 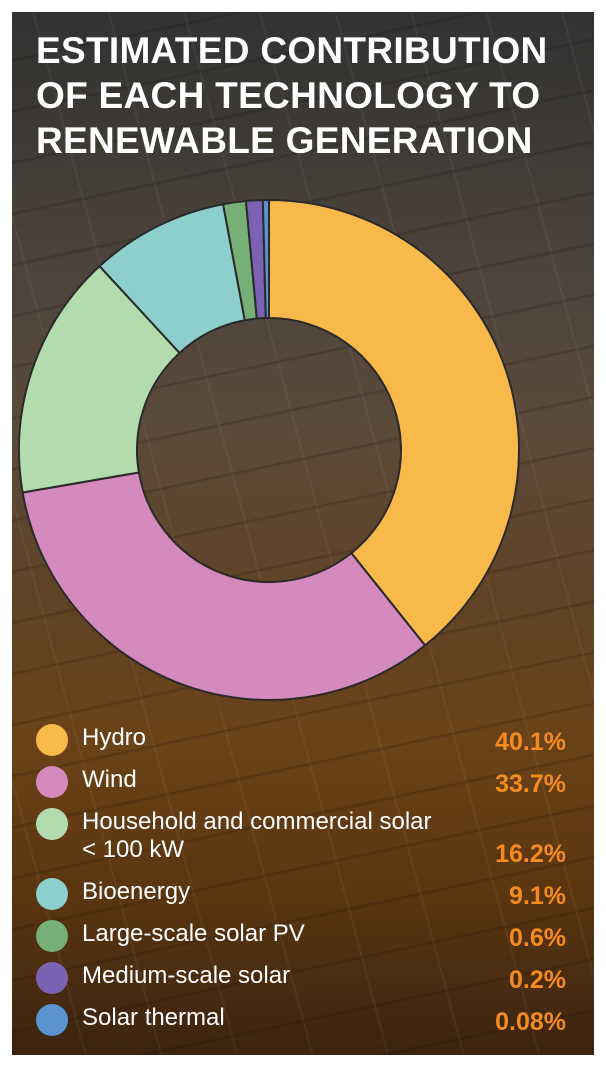 I want to click on legend-row: Wind 33.7%, so click(x=301, y=782).